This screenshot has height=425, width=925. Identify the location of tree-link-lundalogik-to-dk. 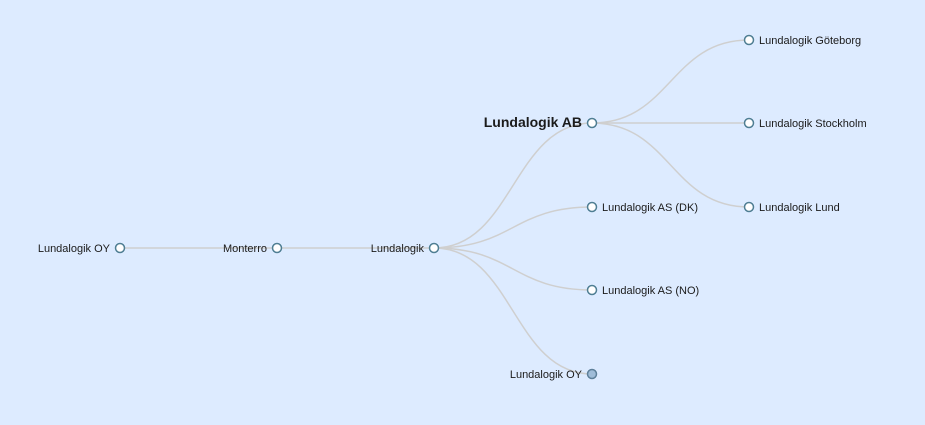
(513, 227).